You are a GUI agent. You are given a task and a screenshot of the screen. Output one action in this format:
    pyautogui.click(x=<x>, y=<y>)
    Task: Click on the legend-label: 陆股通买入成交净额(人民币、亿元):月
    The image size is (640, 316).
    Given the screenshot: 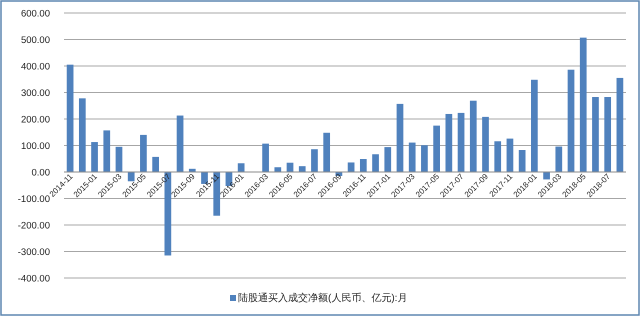 What is the action you would take?
    pyautogui.click(x=323, y=298)
    